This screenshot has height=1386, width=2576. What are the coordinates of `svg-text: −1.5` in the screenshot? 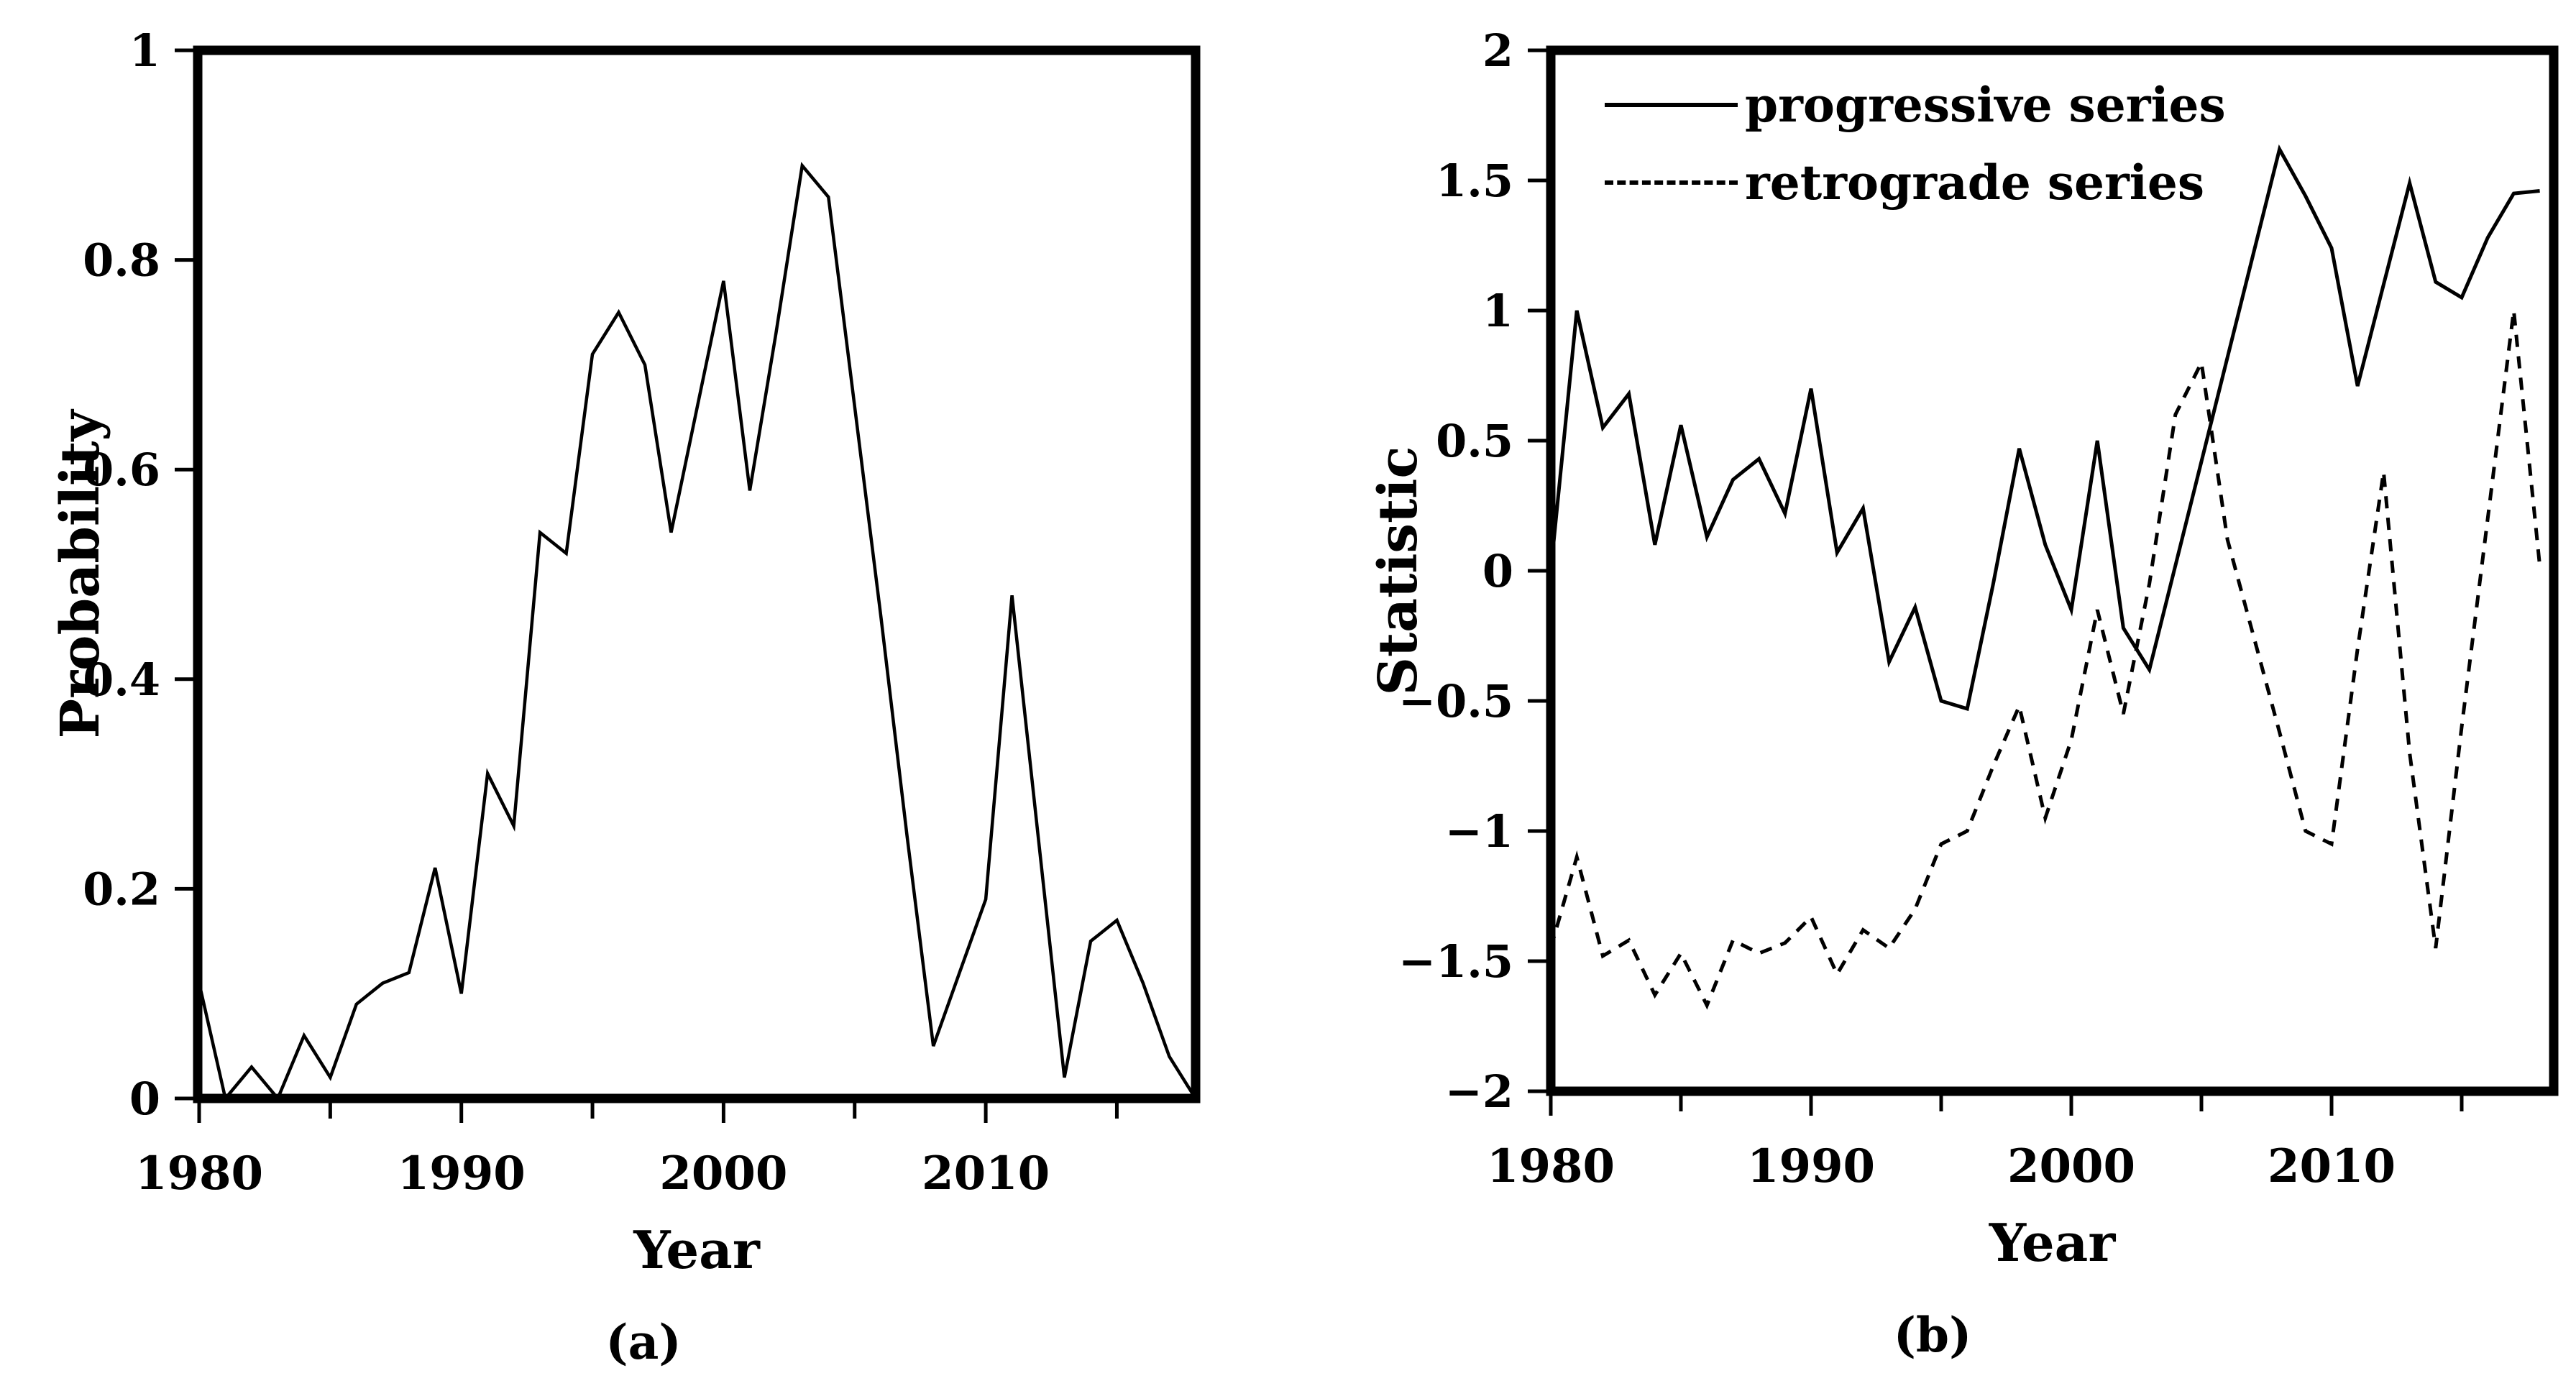 It's located at (1455, 961).